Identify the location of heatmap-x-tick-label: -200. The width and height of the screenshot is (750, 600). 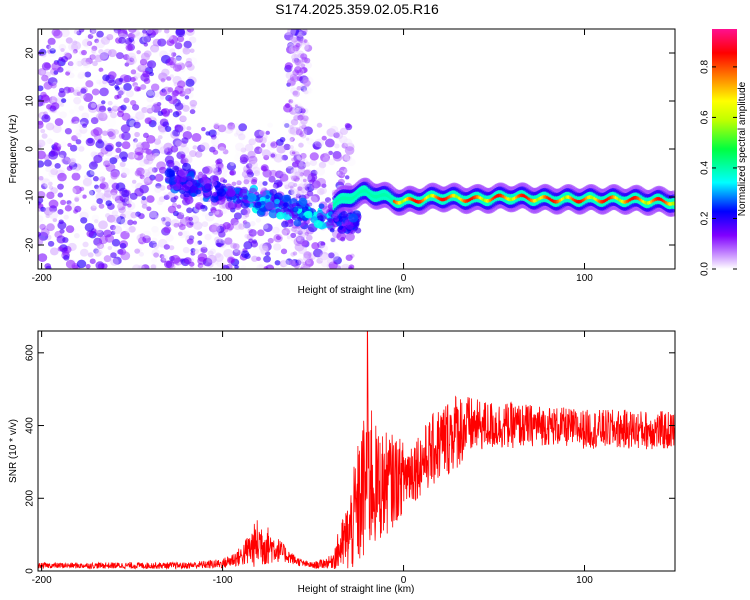
(42, 278).